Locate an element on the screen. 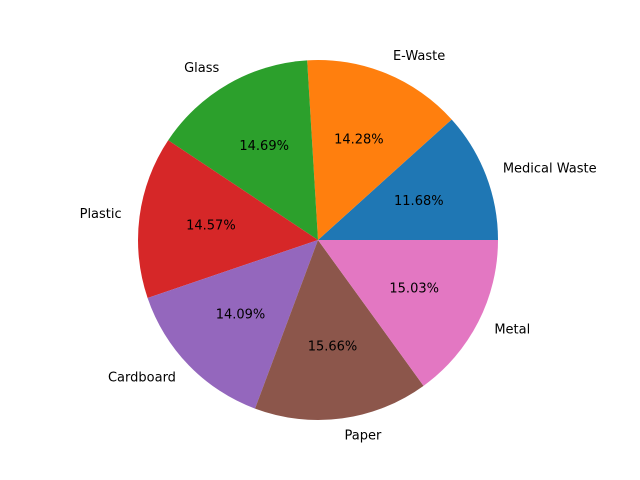 The image size is (640, 480). pie-category-label-medical-waste: Medical Waste is located at coordinates (550, 168).